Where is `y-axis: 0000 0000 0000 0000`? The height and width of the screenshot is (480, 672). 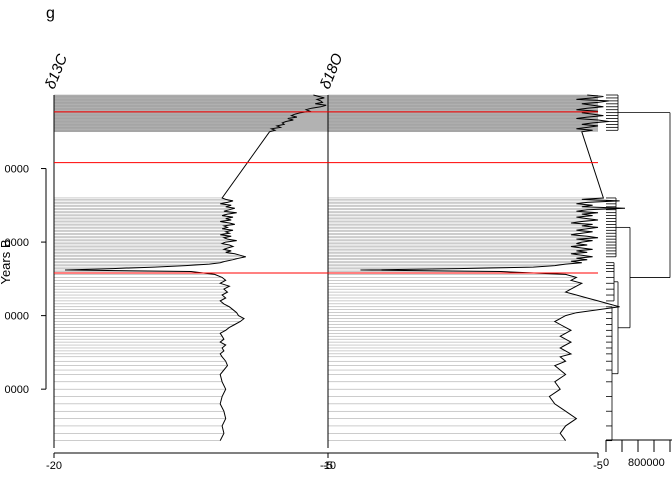
y-axis: 0000 0000 0000 0000 is located at coordinates (26, 280).